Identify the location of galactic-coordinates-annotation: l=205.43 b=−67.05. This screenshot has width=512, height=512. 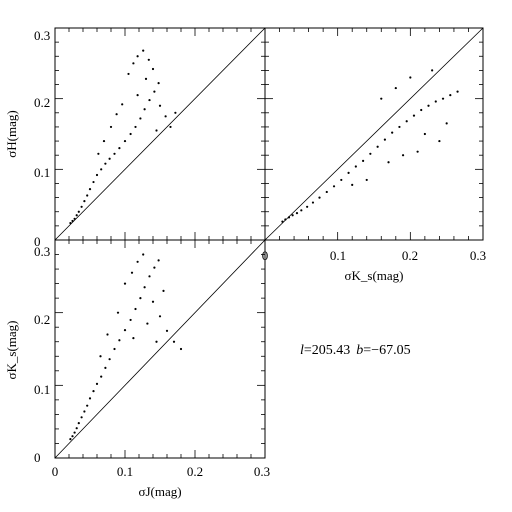
(355, 350).